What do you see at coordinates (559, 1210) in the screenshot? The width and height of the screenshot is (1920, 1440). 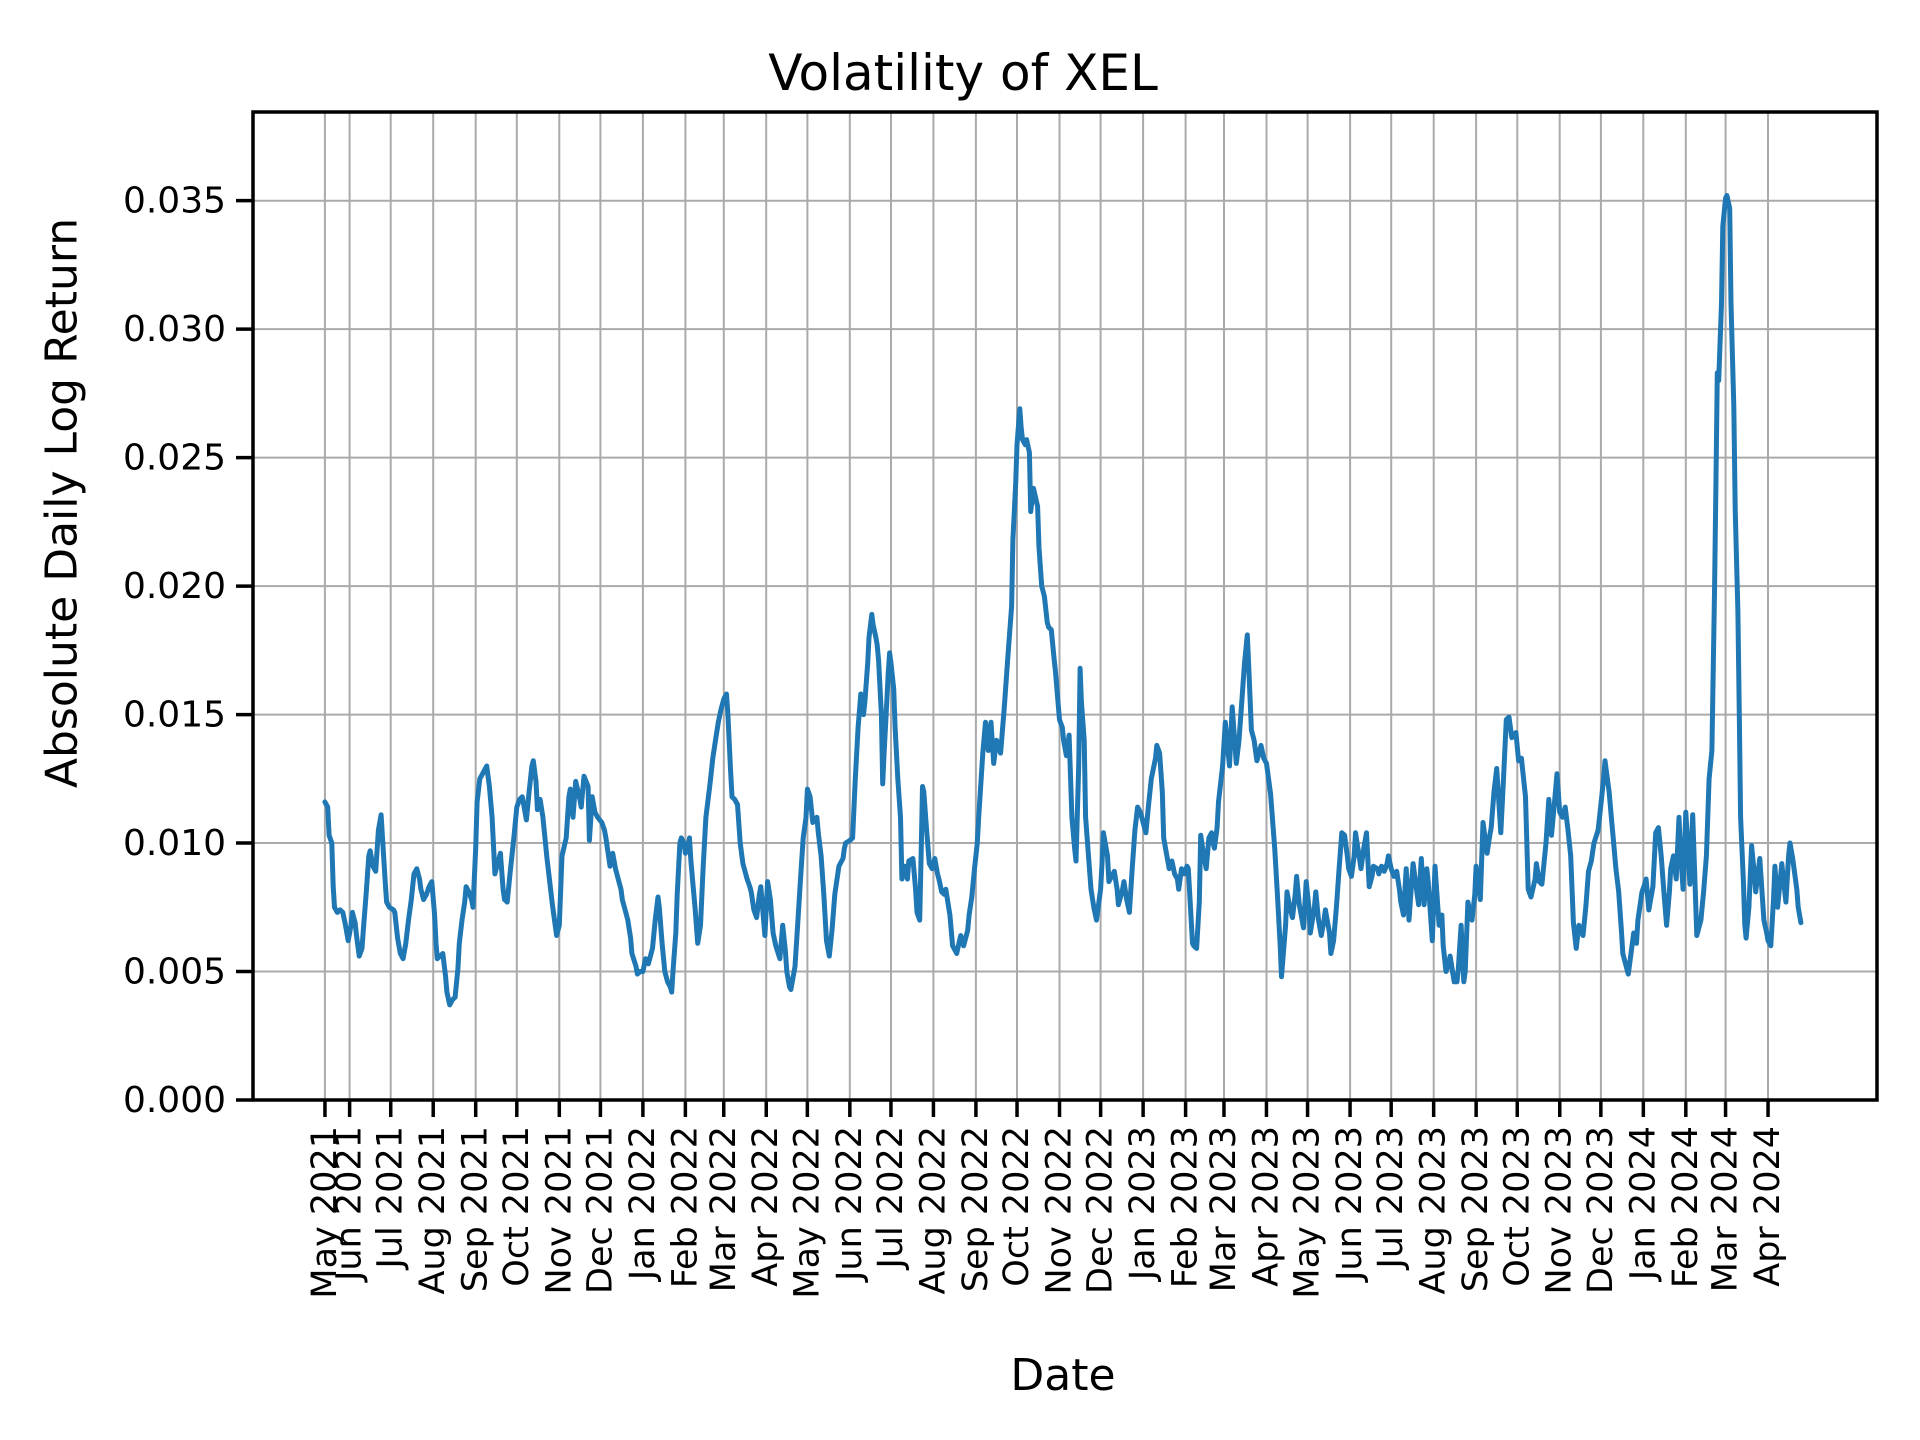 I see `x-tick-label: Nov 2021` at bounding box center [559, 1210].